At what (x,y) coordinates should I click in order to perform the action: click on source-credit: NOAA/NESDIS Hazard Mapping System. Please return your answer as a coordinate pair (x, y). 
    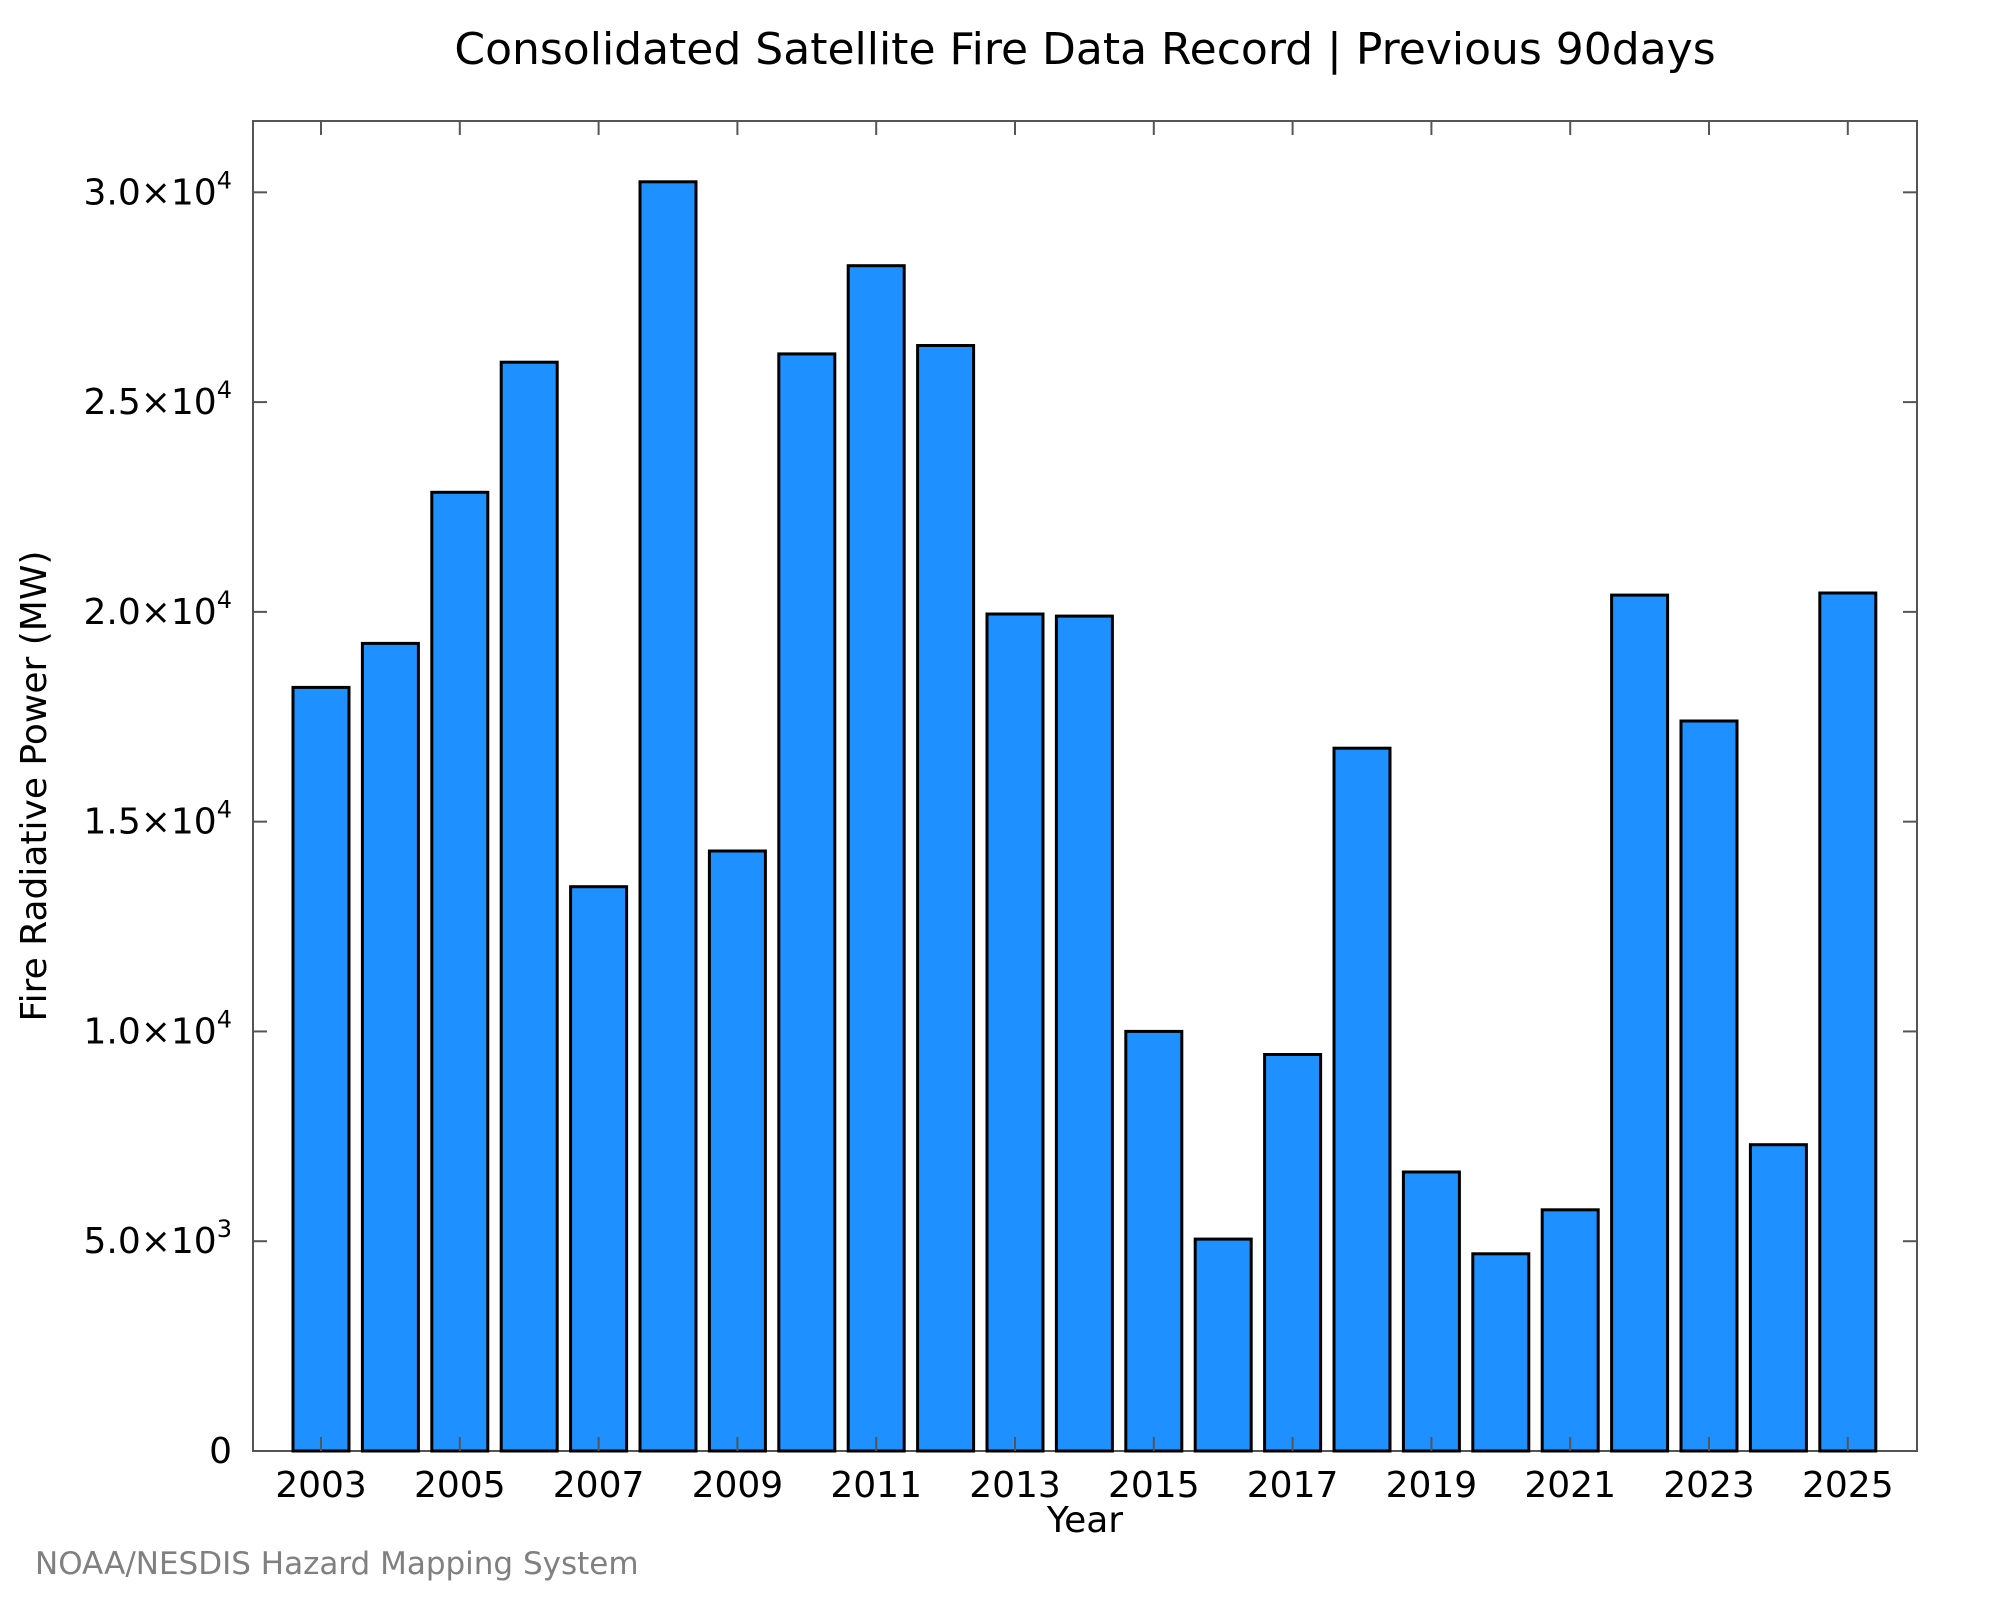
    Looking at the image, I should click on (337, 1564).